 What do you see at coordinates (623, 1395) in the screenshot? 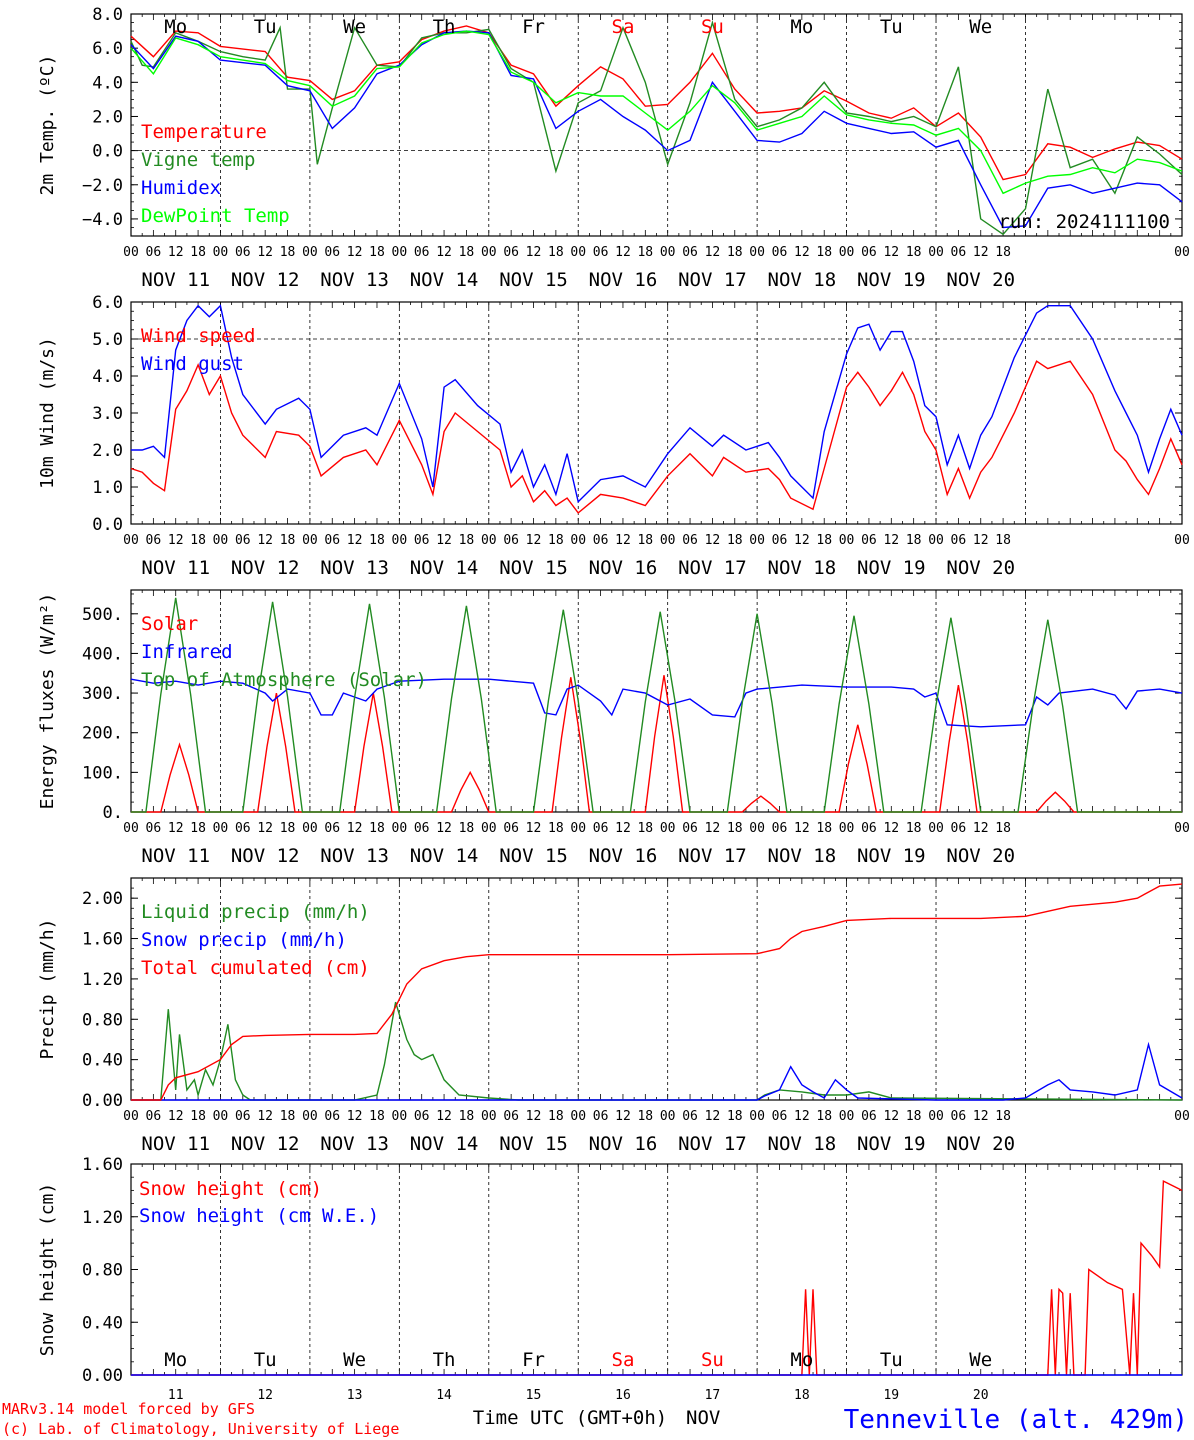
I see `day-number-label: 16` at bounding box center [623, 1395].